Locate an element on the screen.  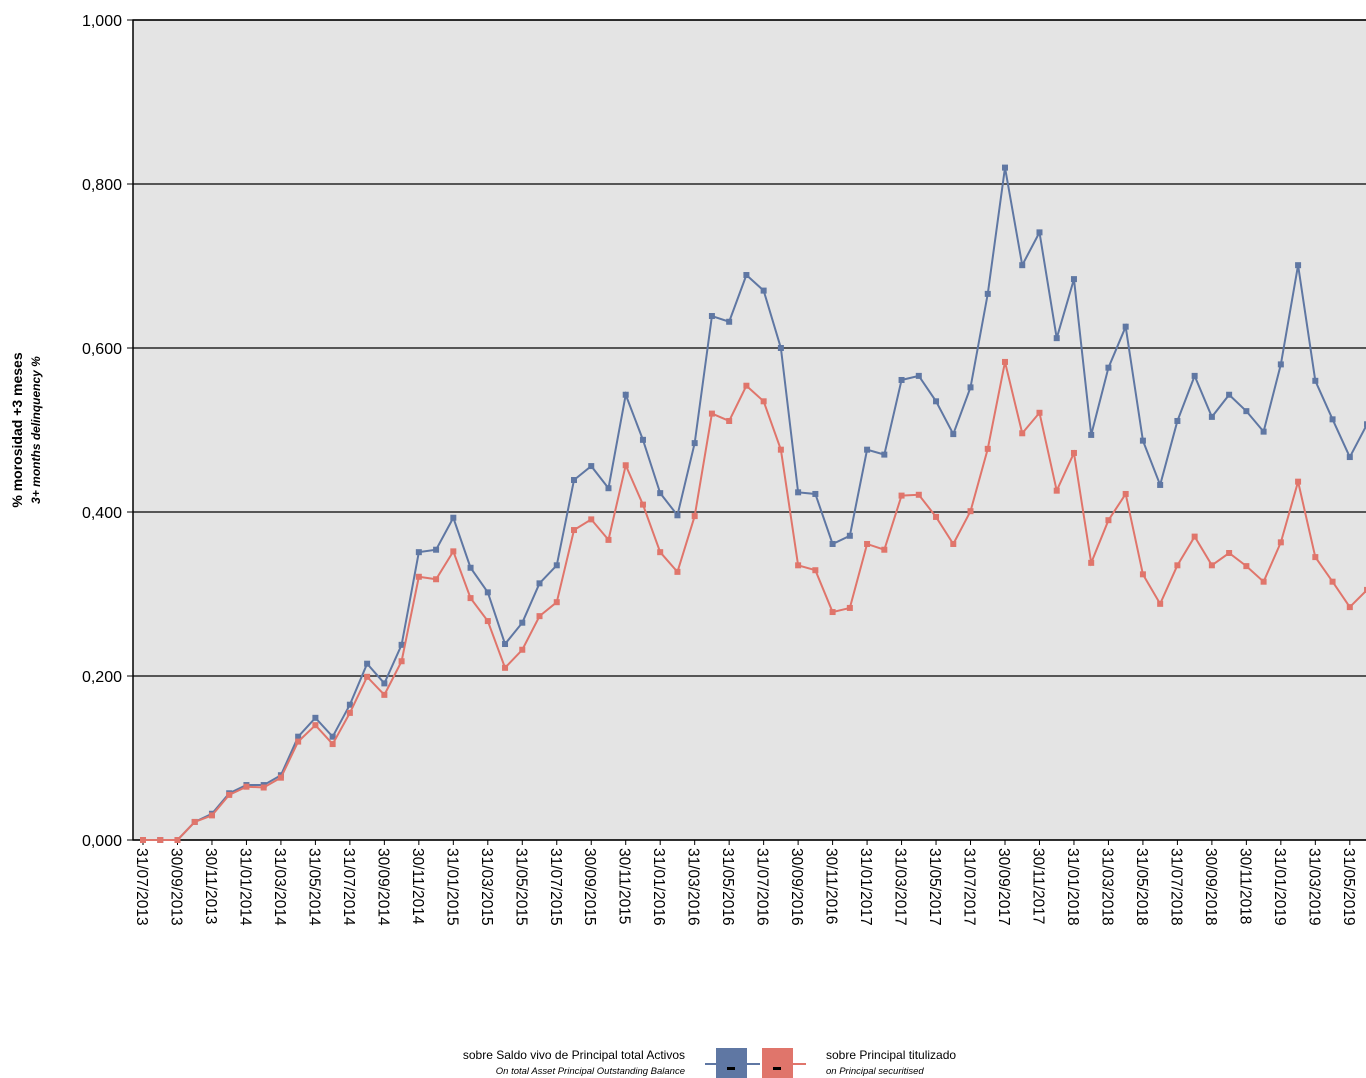
legend-label-en: on Principal securitised is located at coordinates (875, 1071).